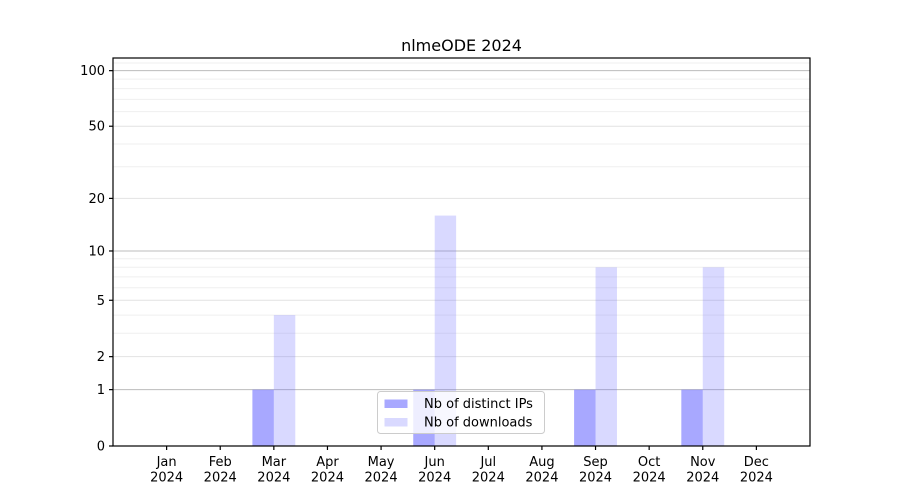 This screenshot has width=900, height=500. Describe the element at coordinates (381, 462) in the screenshot. I see `x-tick-label-month: May` at that location.